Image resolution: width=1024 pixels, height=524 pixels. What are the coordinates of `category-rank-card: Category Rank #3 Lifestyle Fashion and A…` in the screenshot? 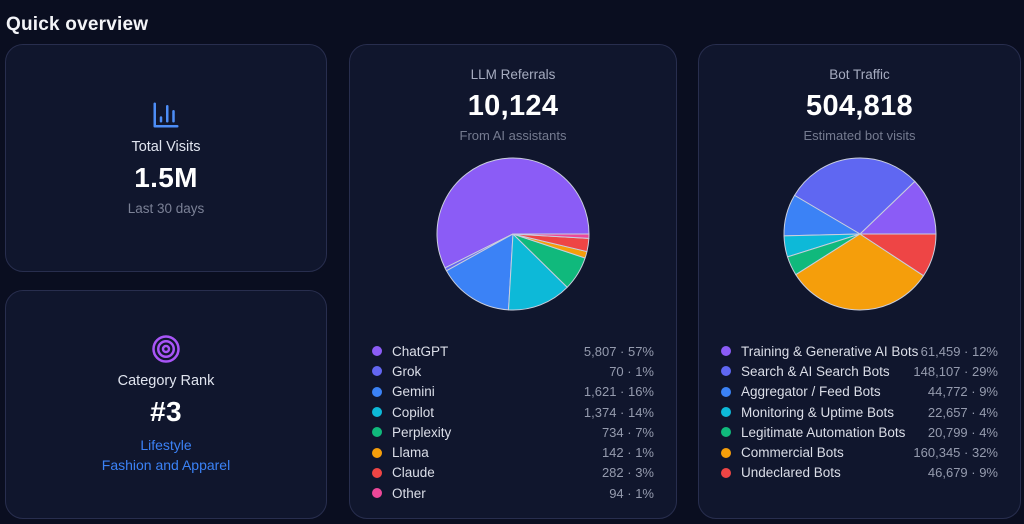 It's located at (166, 404).